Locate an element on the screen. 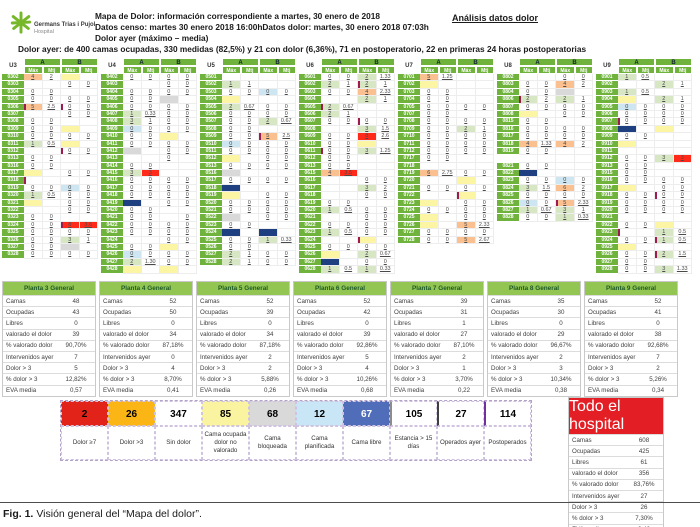 Image resolution: width=700 pixels, height=527 pixels. legend-item-value: 68 is located at coordinates (272, 413).